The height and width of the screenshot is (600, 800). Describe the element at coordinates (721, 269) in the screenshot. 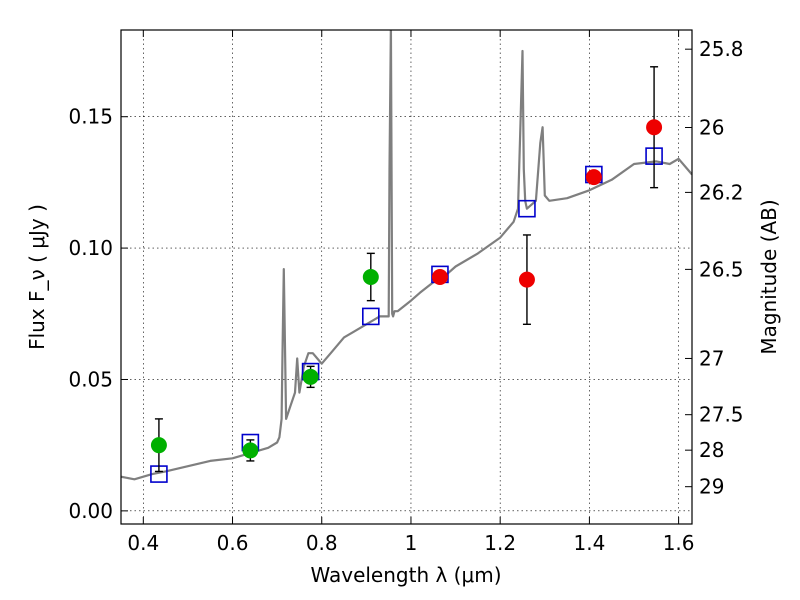

I see `right-tick-label: 26.5` at that location.